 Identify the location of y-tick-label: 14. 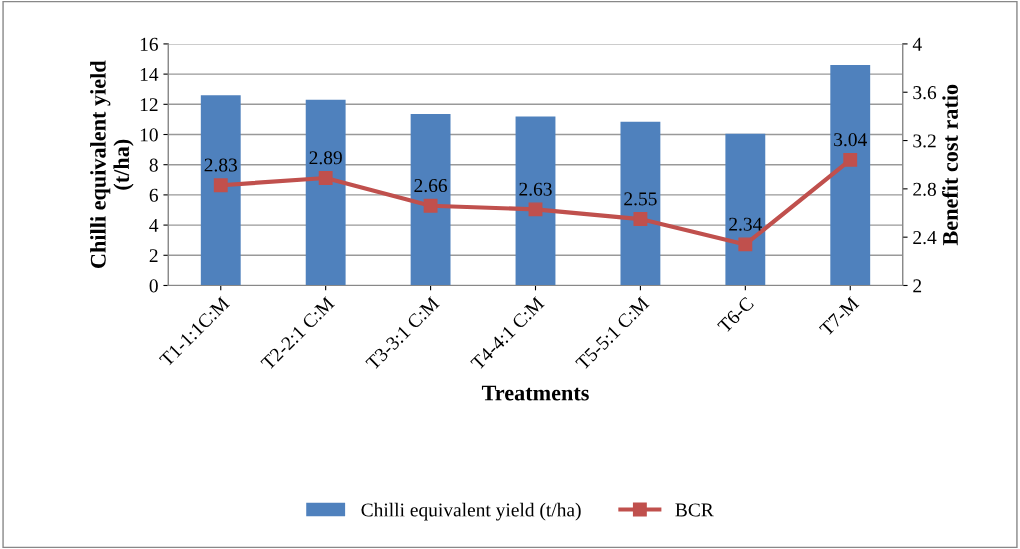
(149, 74).